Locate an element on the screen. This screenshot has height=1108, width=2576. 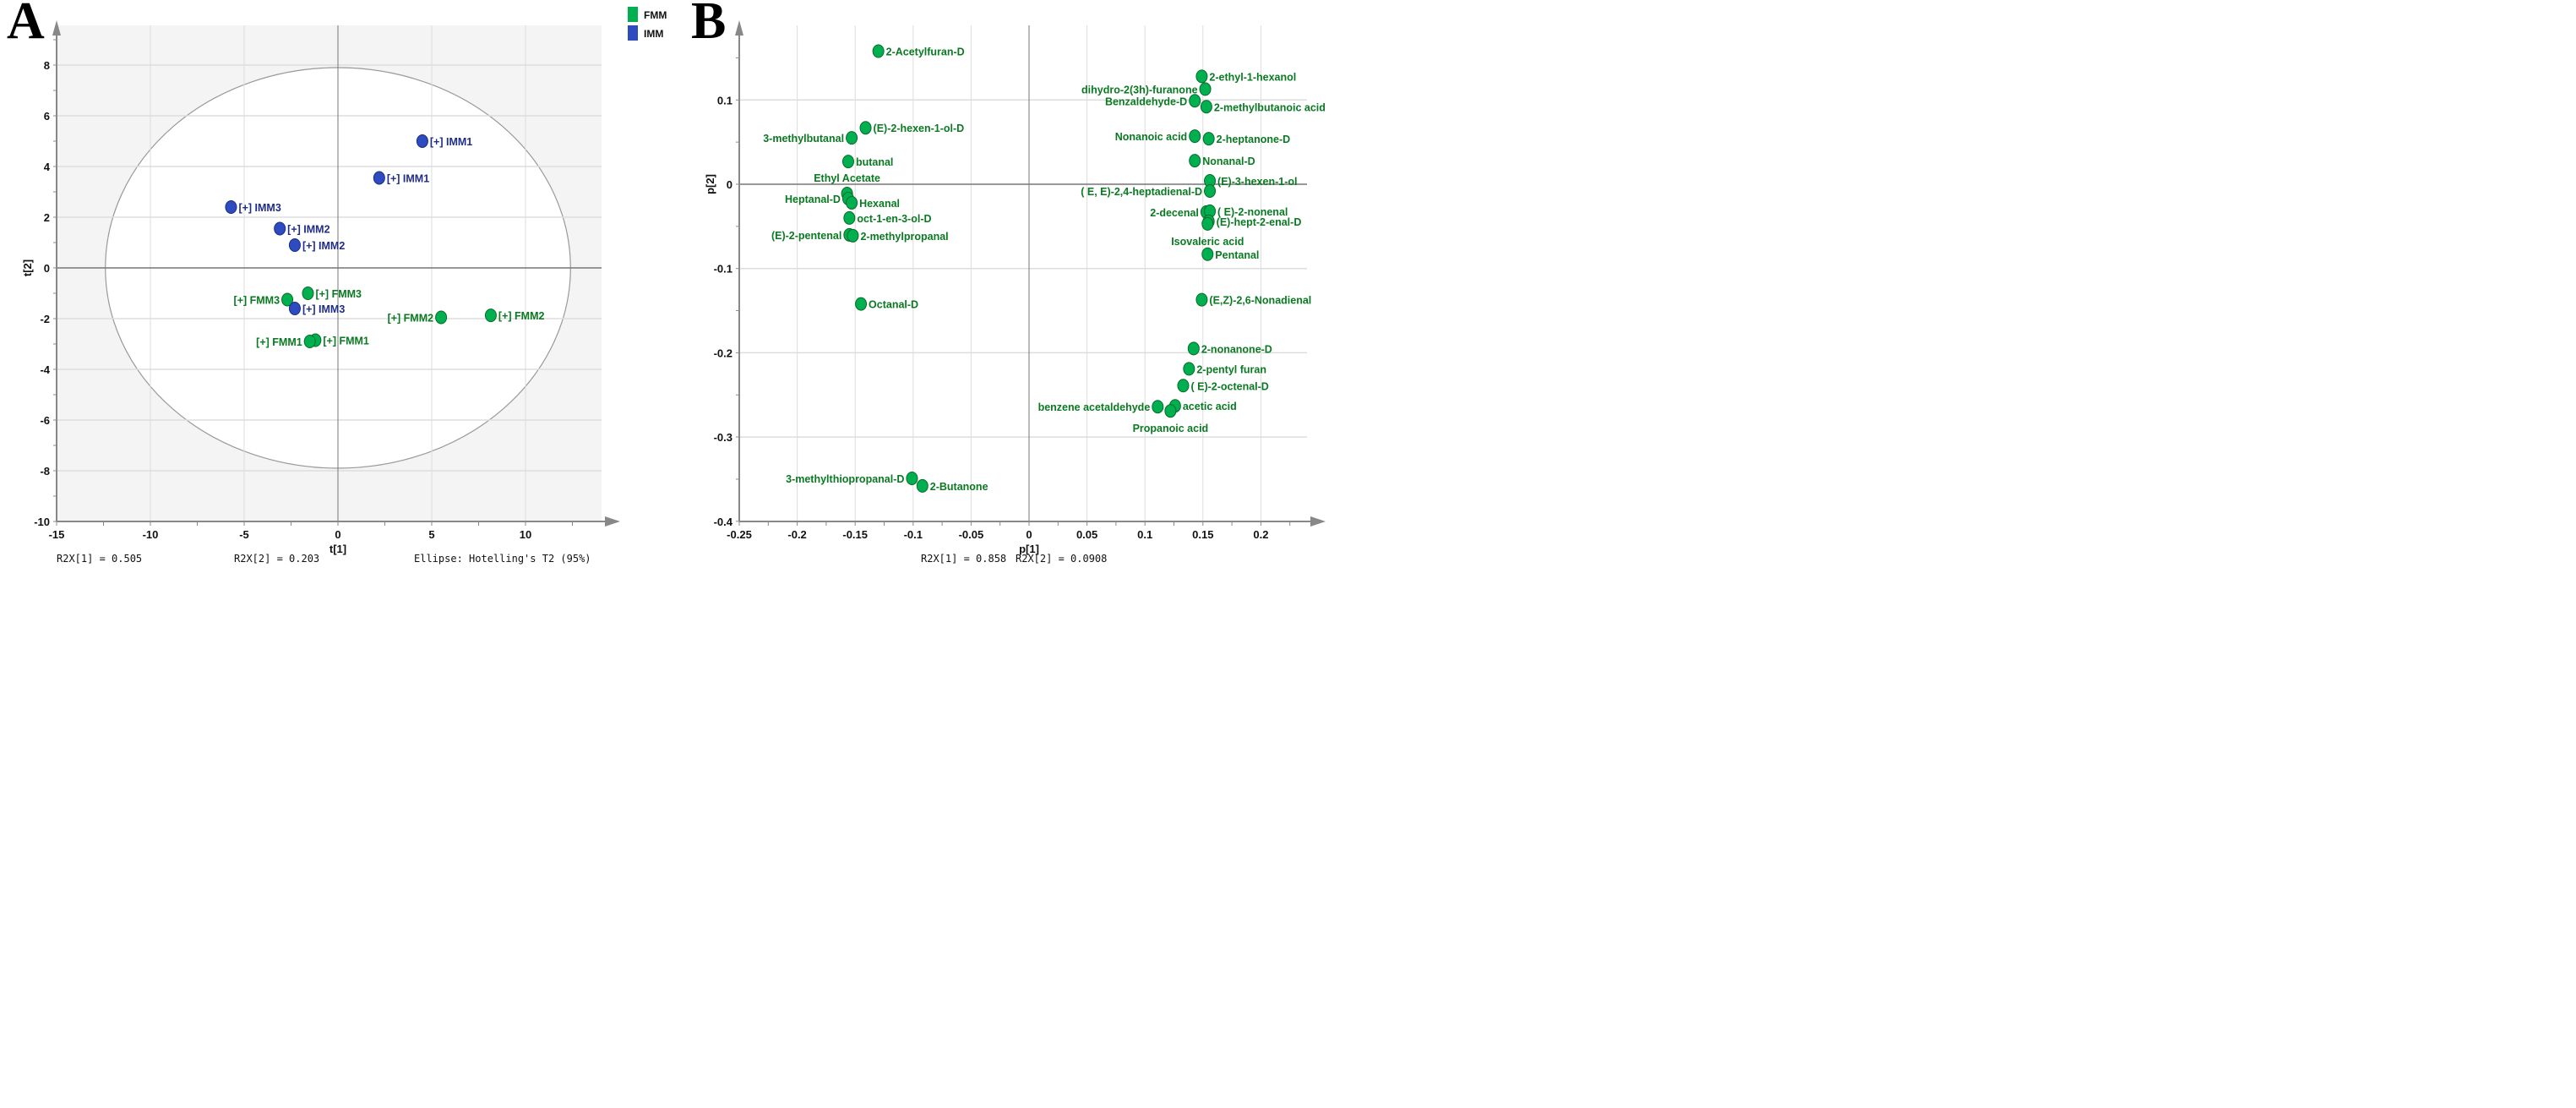
x-tick-label: 0.1 is located at coordinates (1144, 534).